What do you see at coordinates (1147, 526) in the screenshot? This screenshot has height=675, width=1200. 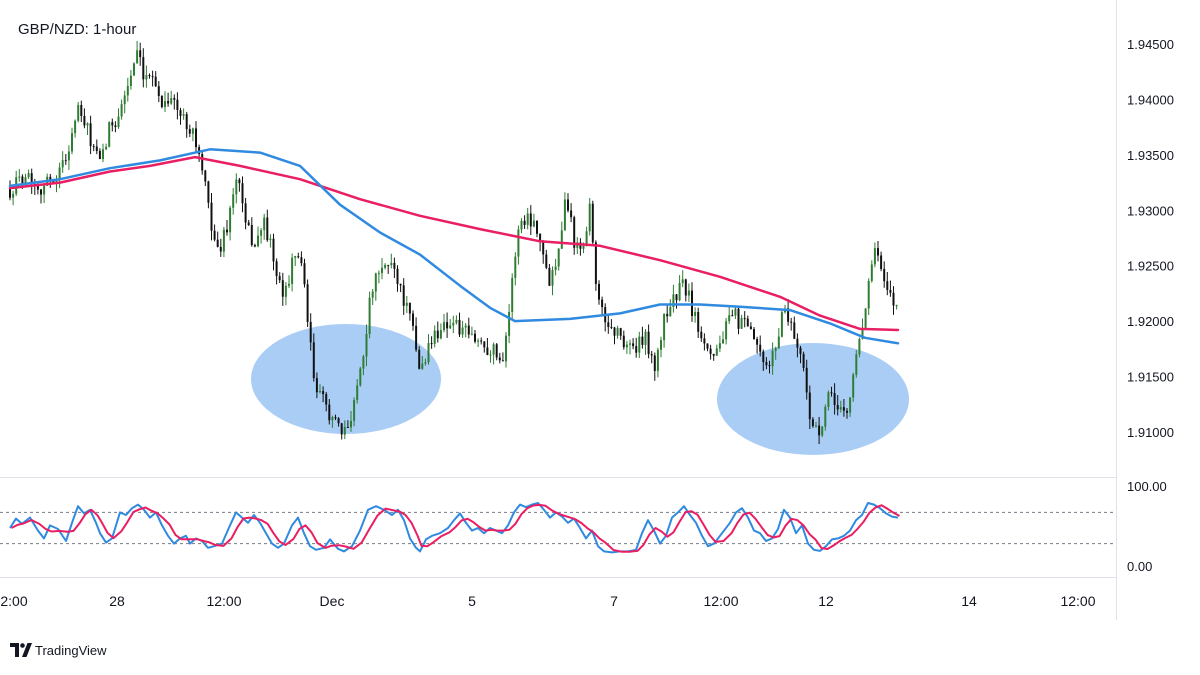 I see `oscillator-axis: 100.00 0.00` at bounding box center [1147, 526].